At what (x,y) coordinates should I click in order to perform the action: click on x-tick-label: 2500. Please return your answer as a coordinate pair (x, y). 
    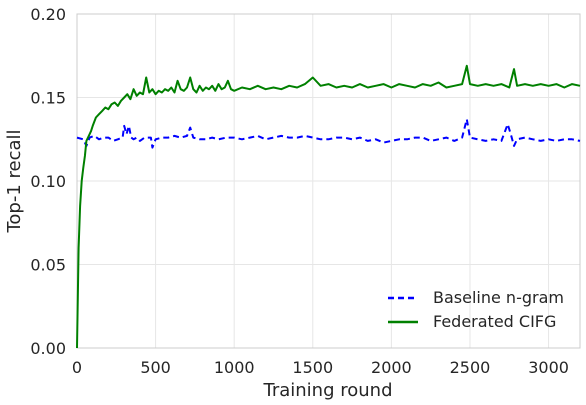
    Looking at the image, I should click on (470, 367).